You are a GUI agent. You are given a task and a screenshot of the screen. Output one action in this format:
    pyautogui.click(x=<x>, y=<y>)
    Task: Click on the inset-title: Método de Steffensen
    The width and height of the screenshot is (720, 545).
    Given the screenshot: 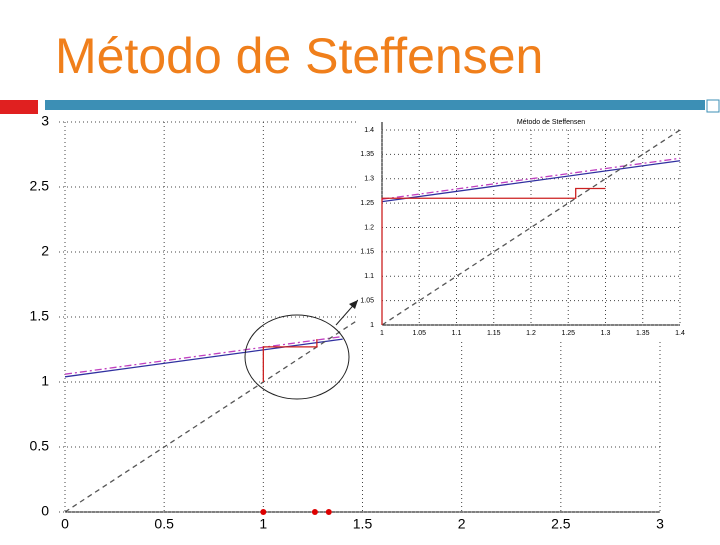 What is the action you would take?
    pyautogui.click(x=551, y=122)
    